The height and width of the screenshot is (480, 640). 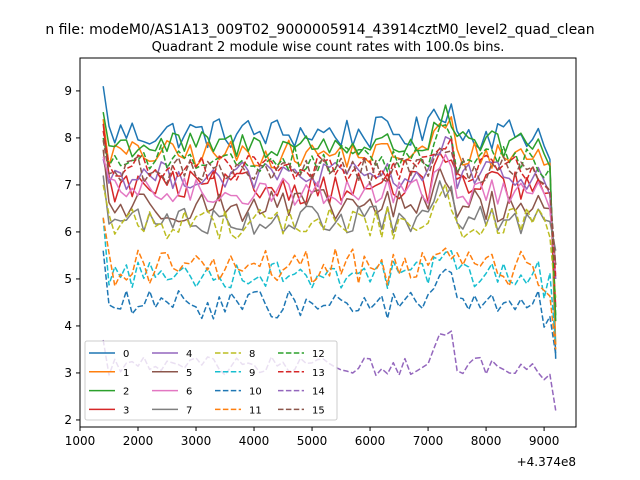 I want to click on y-tick-label: 5, so click(x=68, y=279).